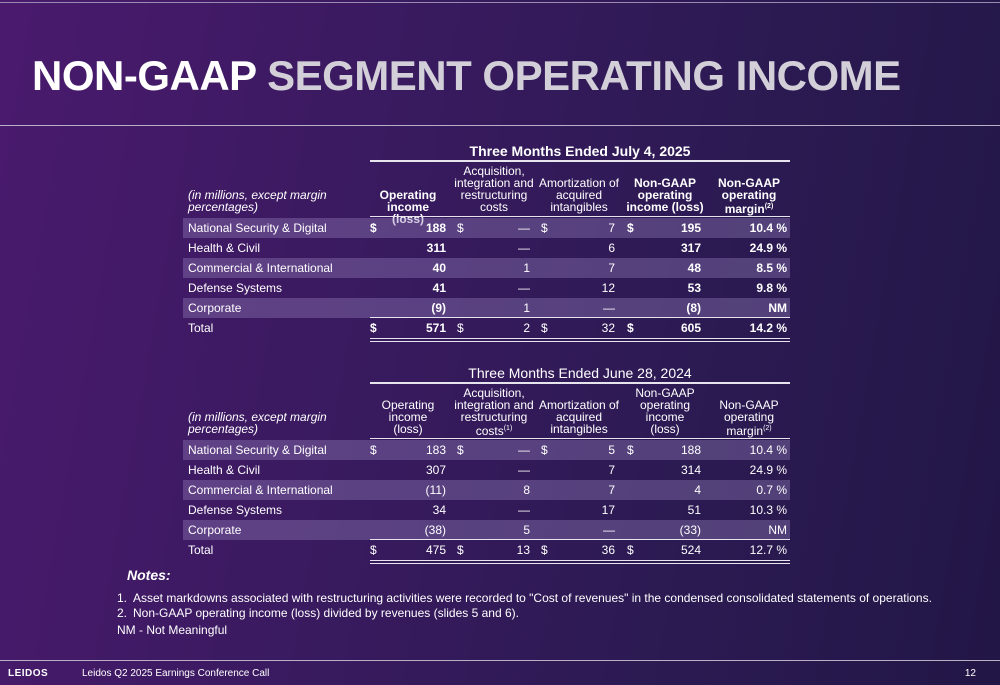 This screenshot has height=685, width=1000. I want to click on page-title: NON-GAAP SEGMENT OPERATING INCOME, so click(466, 76).